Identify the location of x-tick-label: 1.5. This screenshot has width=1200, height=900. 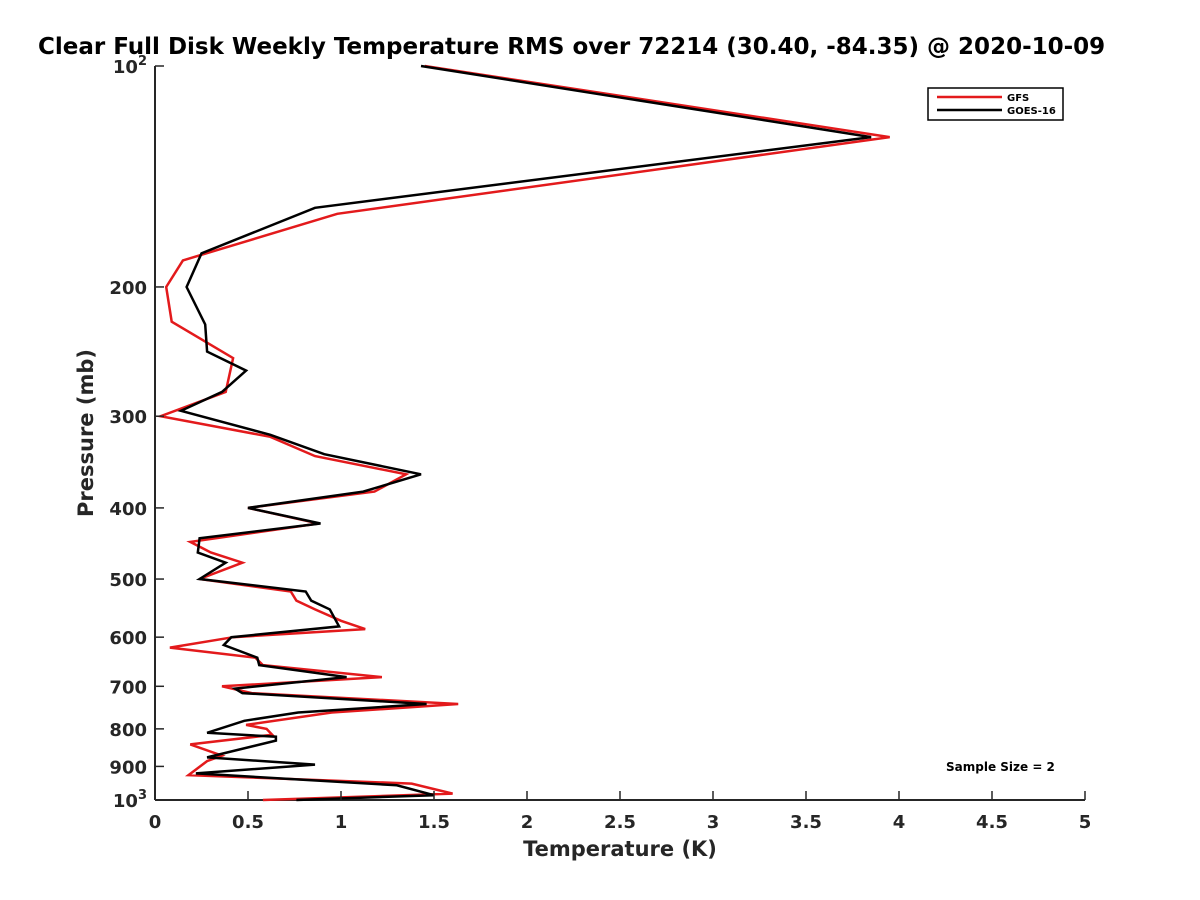
(434, 822).